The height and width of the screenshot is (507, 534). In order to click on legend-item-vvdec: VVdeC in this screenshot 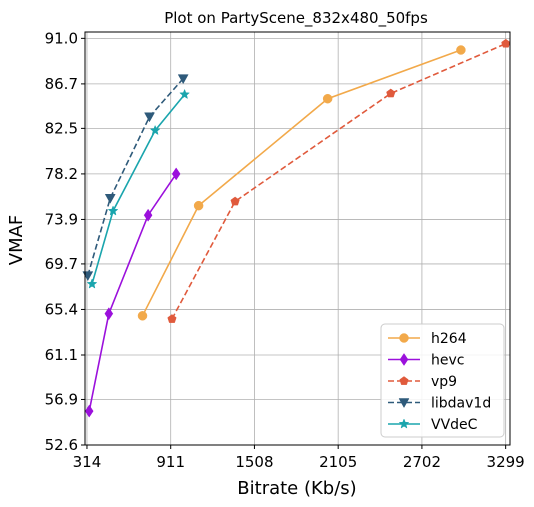, I will do `click(433, 425)`.